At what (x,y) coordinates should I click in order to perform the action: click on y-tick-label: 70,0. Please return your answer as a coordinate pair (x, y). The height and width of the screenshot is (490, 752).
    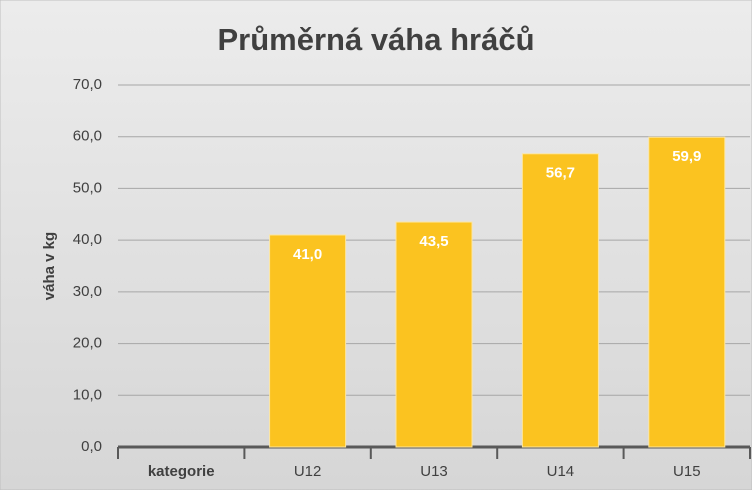
    Looking at the image, I should click on (87, 84).